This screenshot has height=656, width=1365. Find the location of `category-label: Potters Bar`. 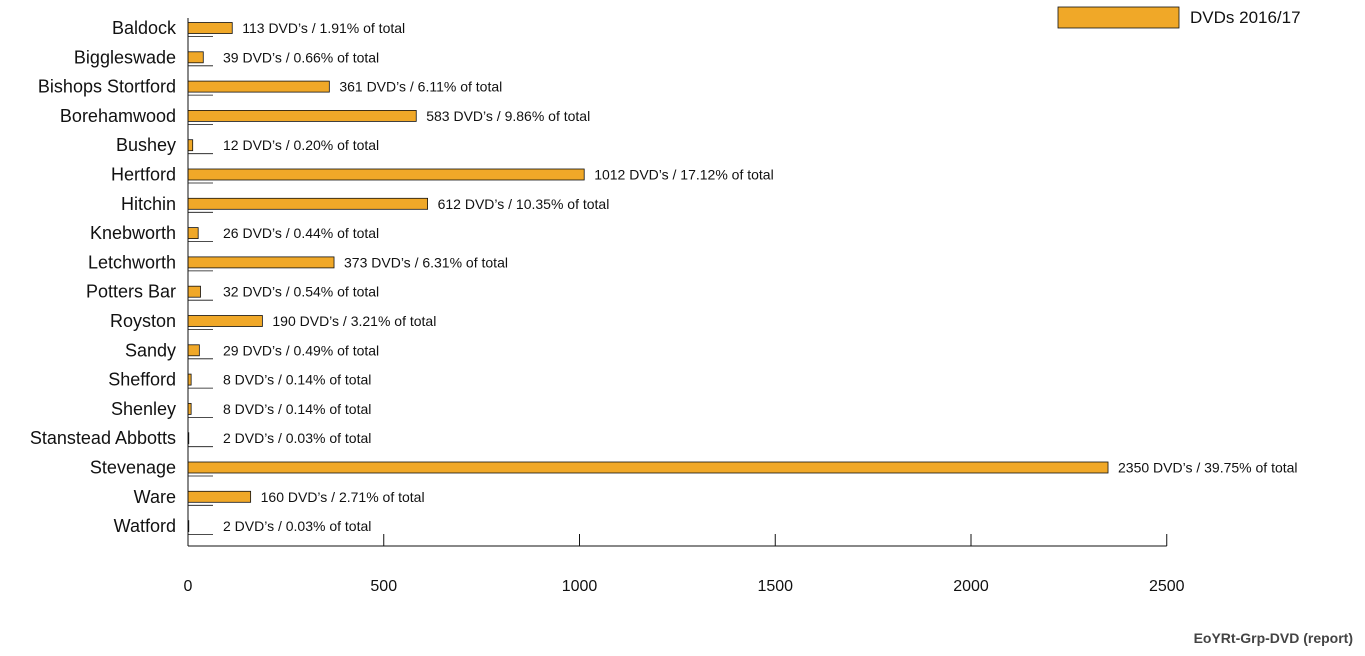

category-label: Potters Bar is located at coordinates (131, 292).